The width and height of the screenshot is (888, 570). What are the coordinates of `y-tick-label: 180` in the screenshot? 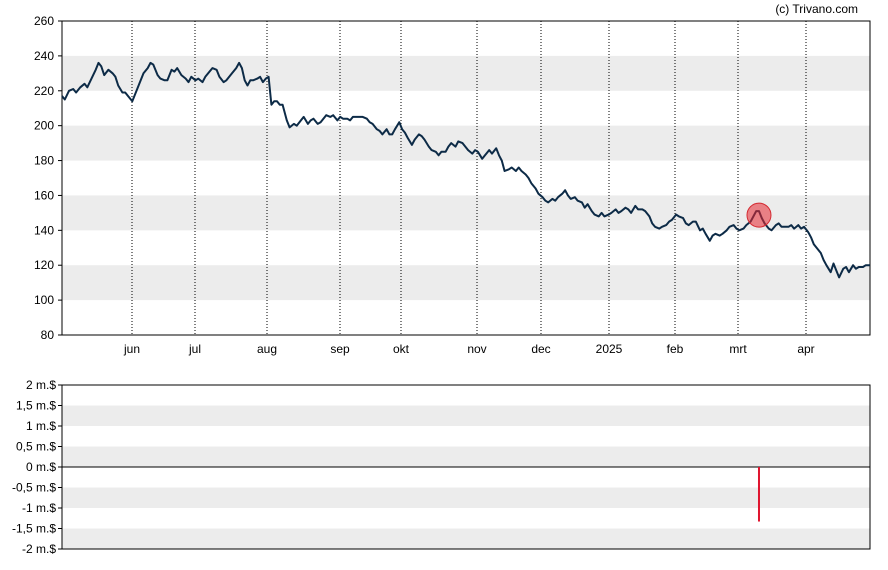 It's located at (44, 161).